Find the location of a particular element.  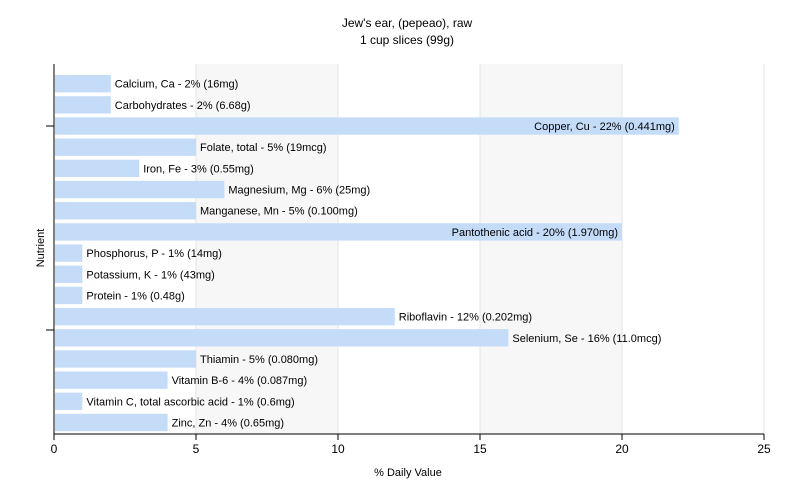

bar-label: Protein - 1% (0.48g) is located at coordinates (135, 296).